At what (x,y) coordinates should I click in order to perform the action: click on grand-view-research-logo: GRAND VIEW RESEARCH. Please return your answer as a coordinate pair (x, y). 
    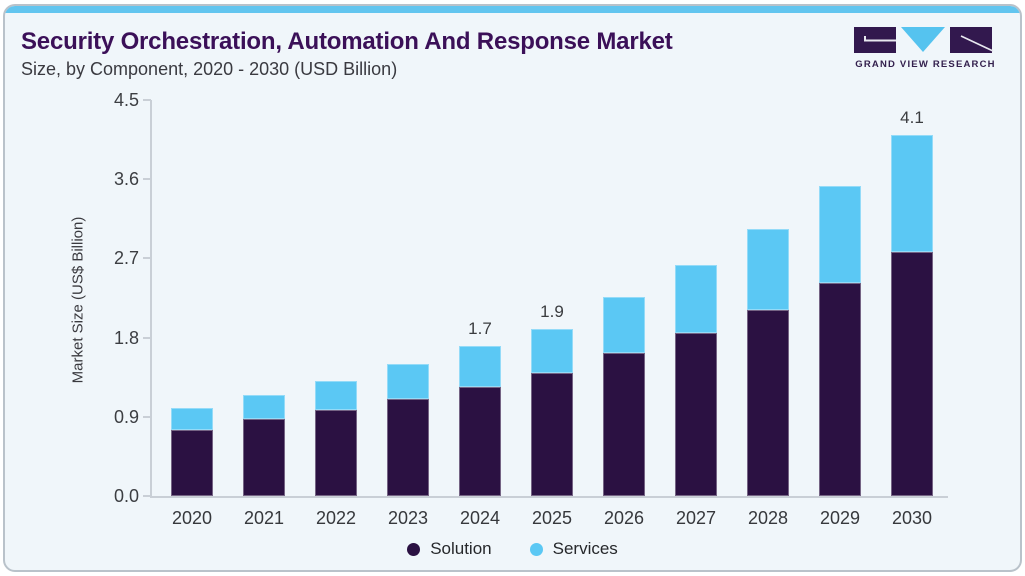
    Looking at the image, I should click on (925, 48).